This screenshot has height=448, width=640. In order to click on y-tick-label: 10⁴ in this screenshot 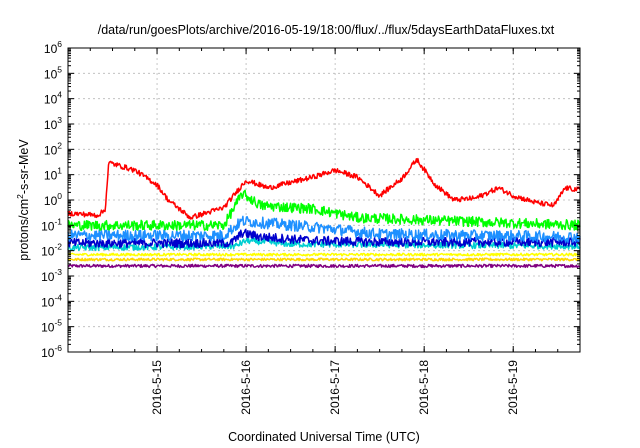, I will do `click(53, 98)`.